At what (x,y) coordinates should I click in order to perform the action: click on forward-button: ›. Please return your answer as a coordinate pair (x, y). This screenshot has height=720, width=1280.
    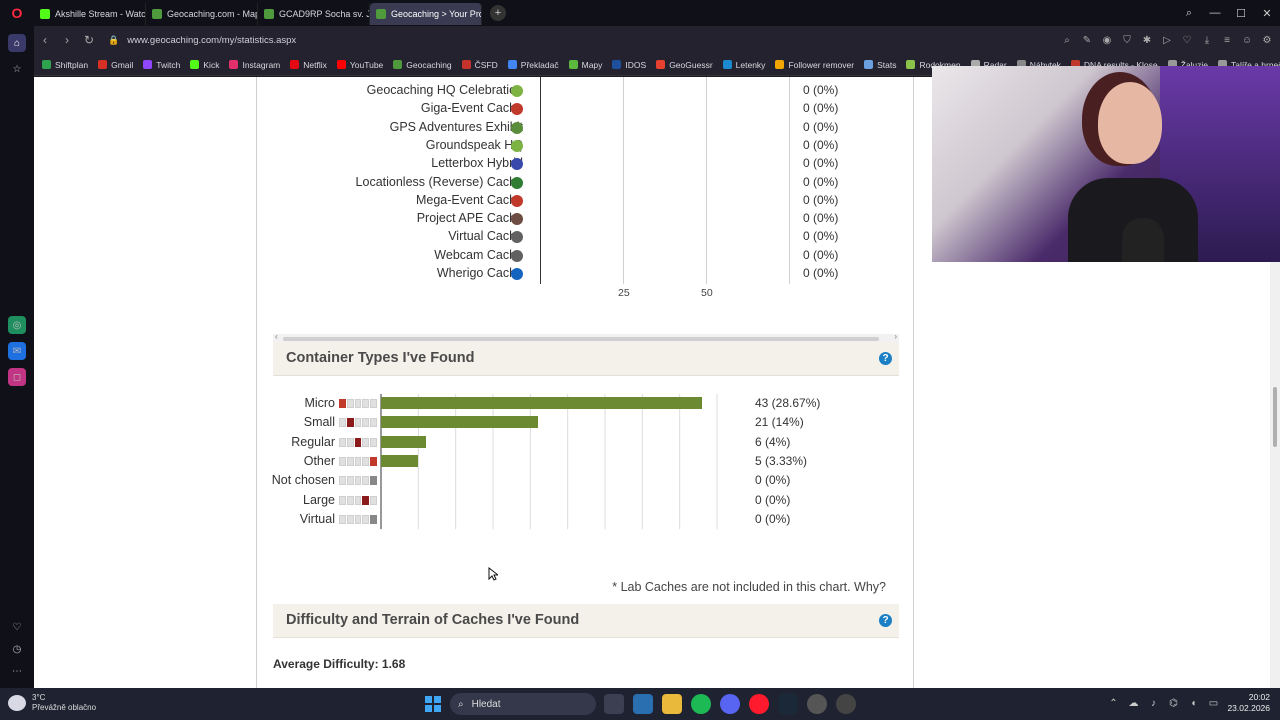
    Looking at the image, I should click on (67, 40).